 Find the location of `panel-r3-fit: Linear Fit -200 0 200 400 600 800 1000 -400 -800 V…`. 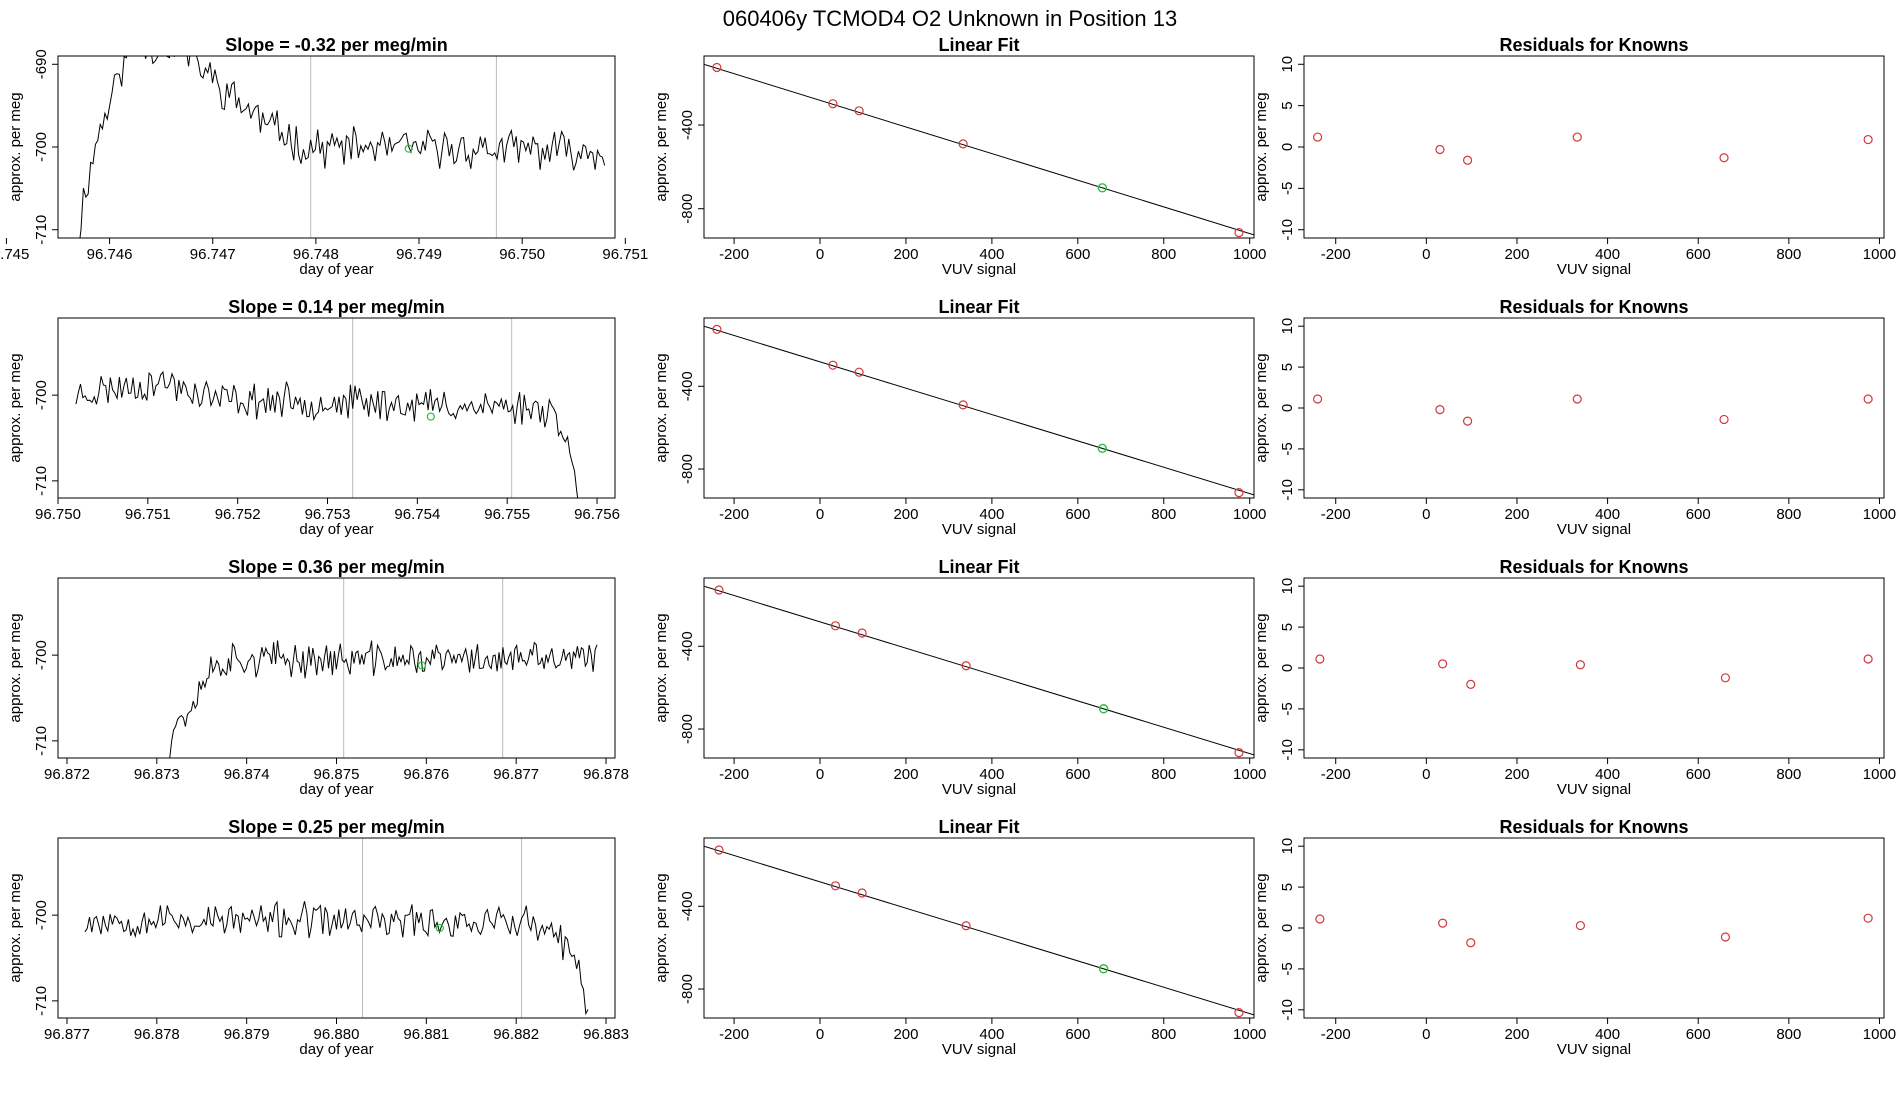

panel-r3-fit: Linear Fit -200 0 200 400 600 800 1000 -400 -800 V… is located at coordinates (959, 677).